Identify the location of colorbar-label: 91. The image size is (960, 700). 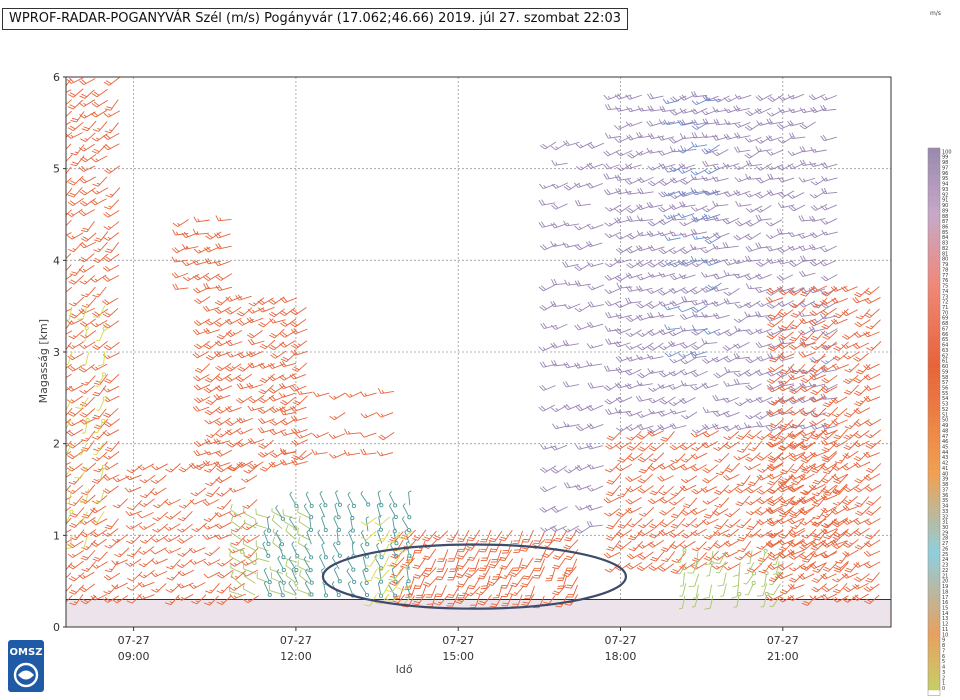
(945, 201).